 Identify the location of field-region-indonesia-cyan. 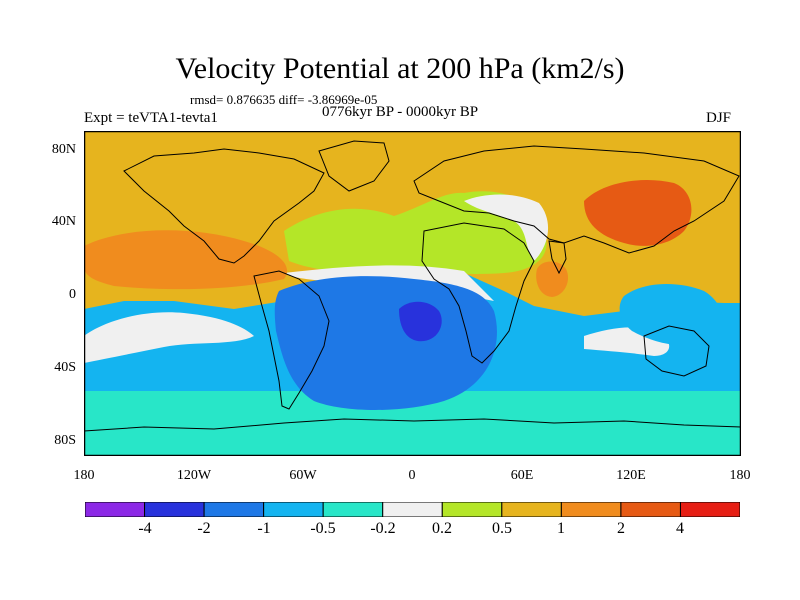
(671, 315).